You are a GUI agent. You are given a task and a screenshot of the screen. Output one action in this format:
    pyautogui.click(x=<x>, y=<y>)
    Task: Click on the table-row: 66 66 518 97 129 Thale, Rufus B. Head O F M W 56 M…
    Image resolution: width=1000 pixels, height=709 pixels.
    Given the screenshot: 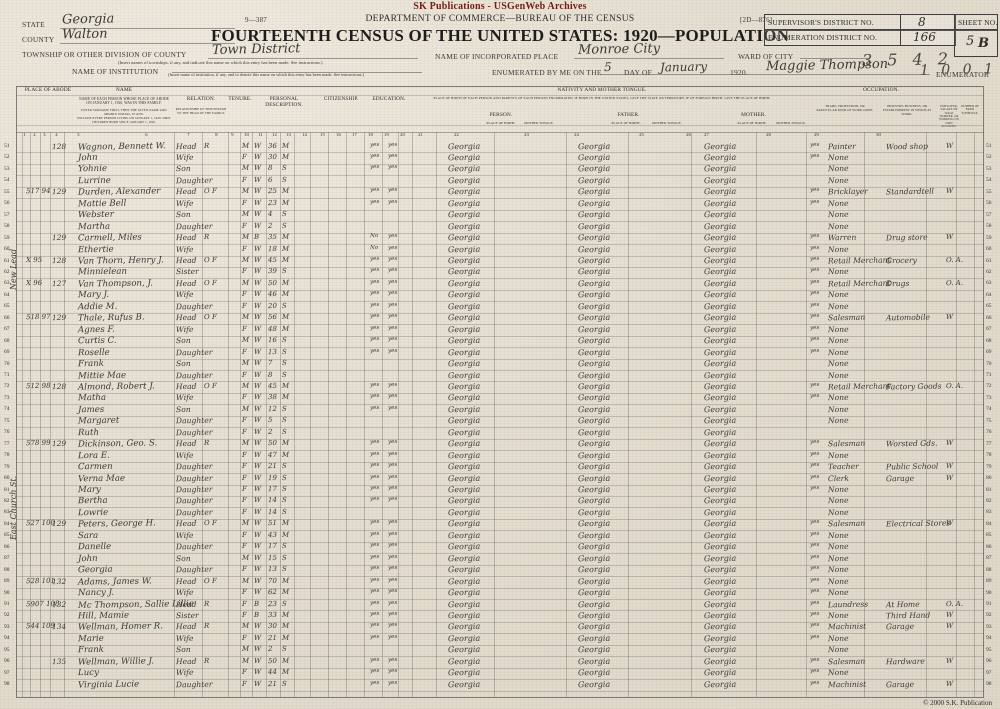 What is the action you would take?
    pyautogui.click(x=498, y=318)
    